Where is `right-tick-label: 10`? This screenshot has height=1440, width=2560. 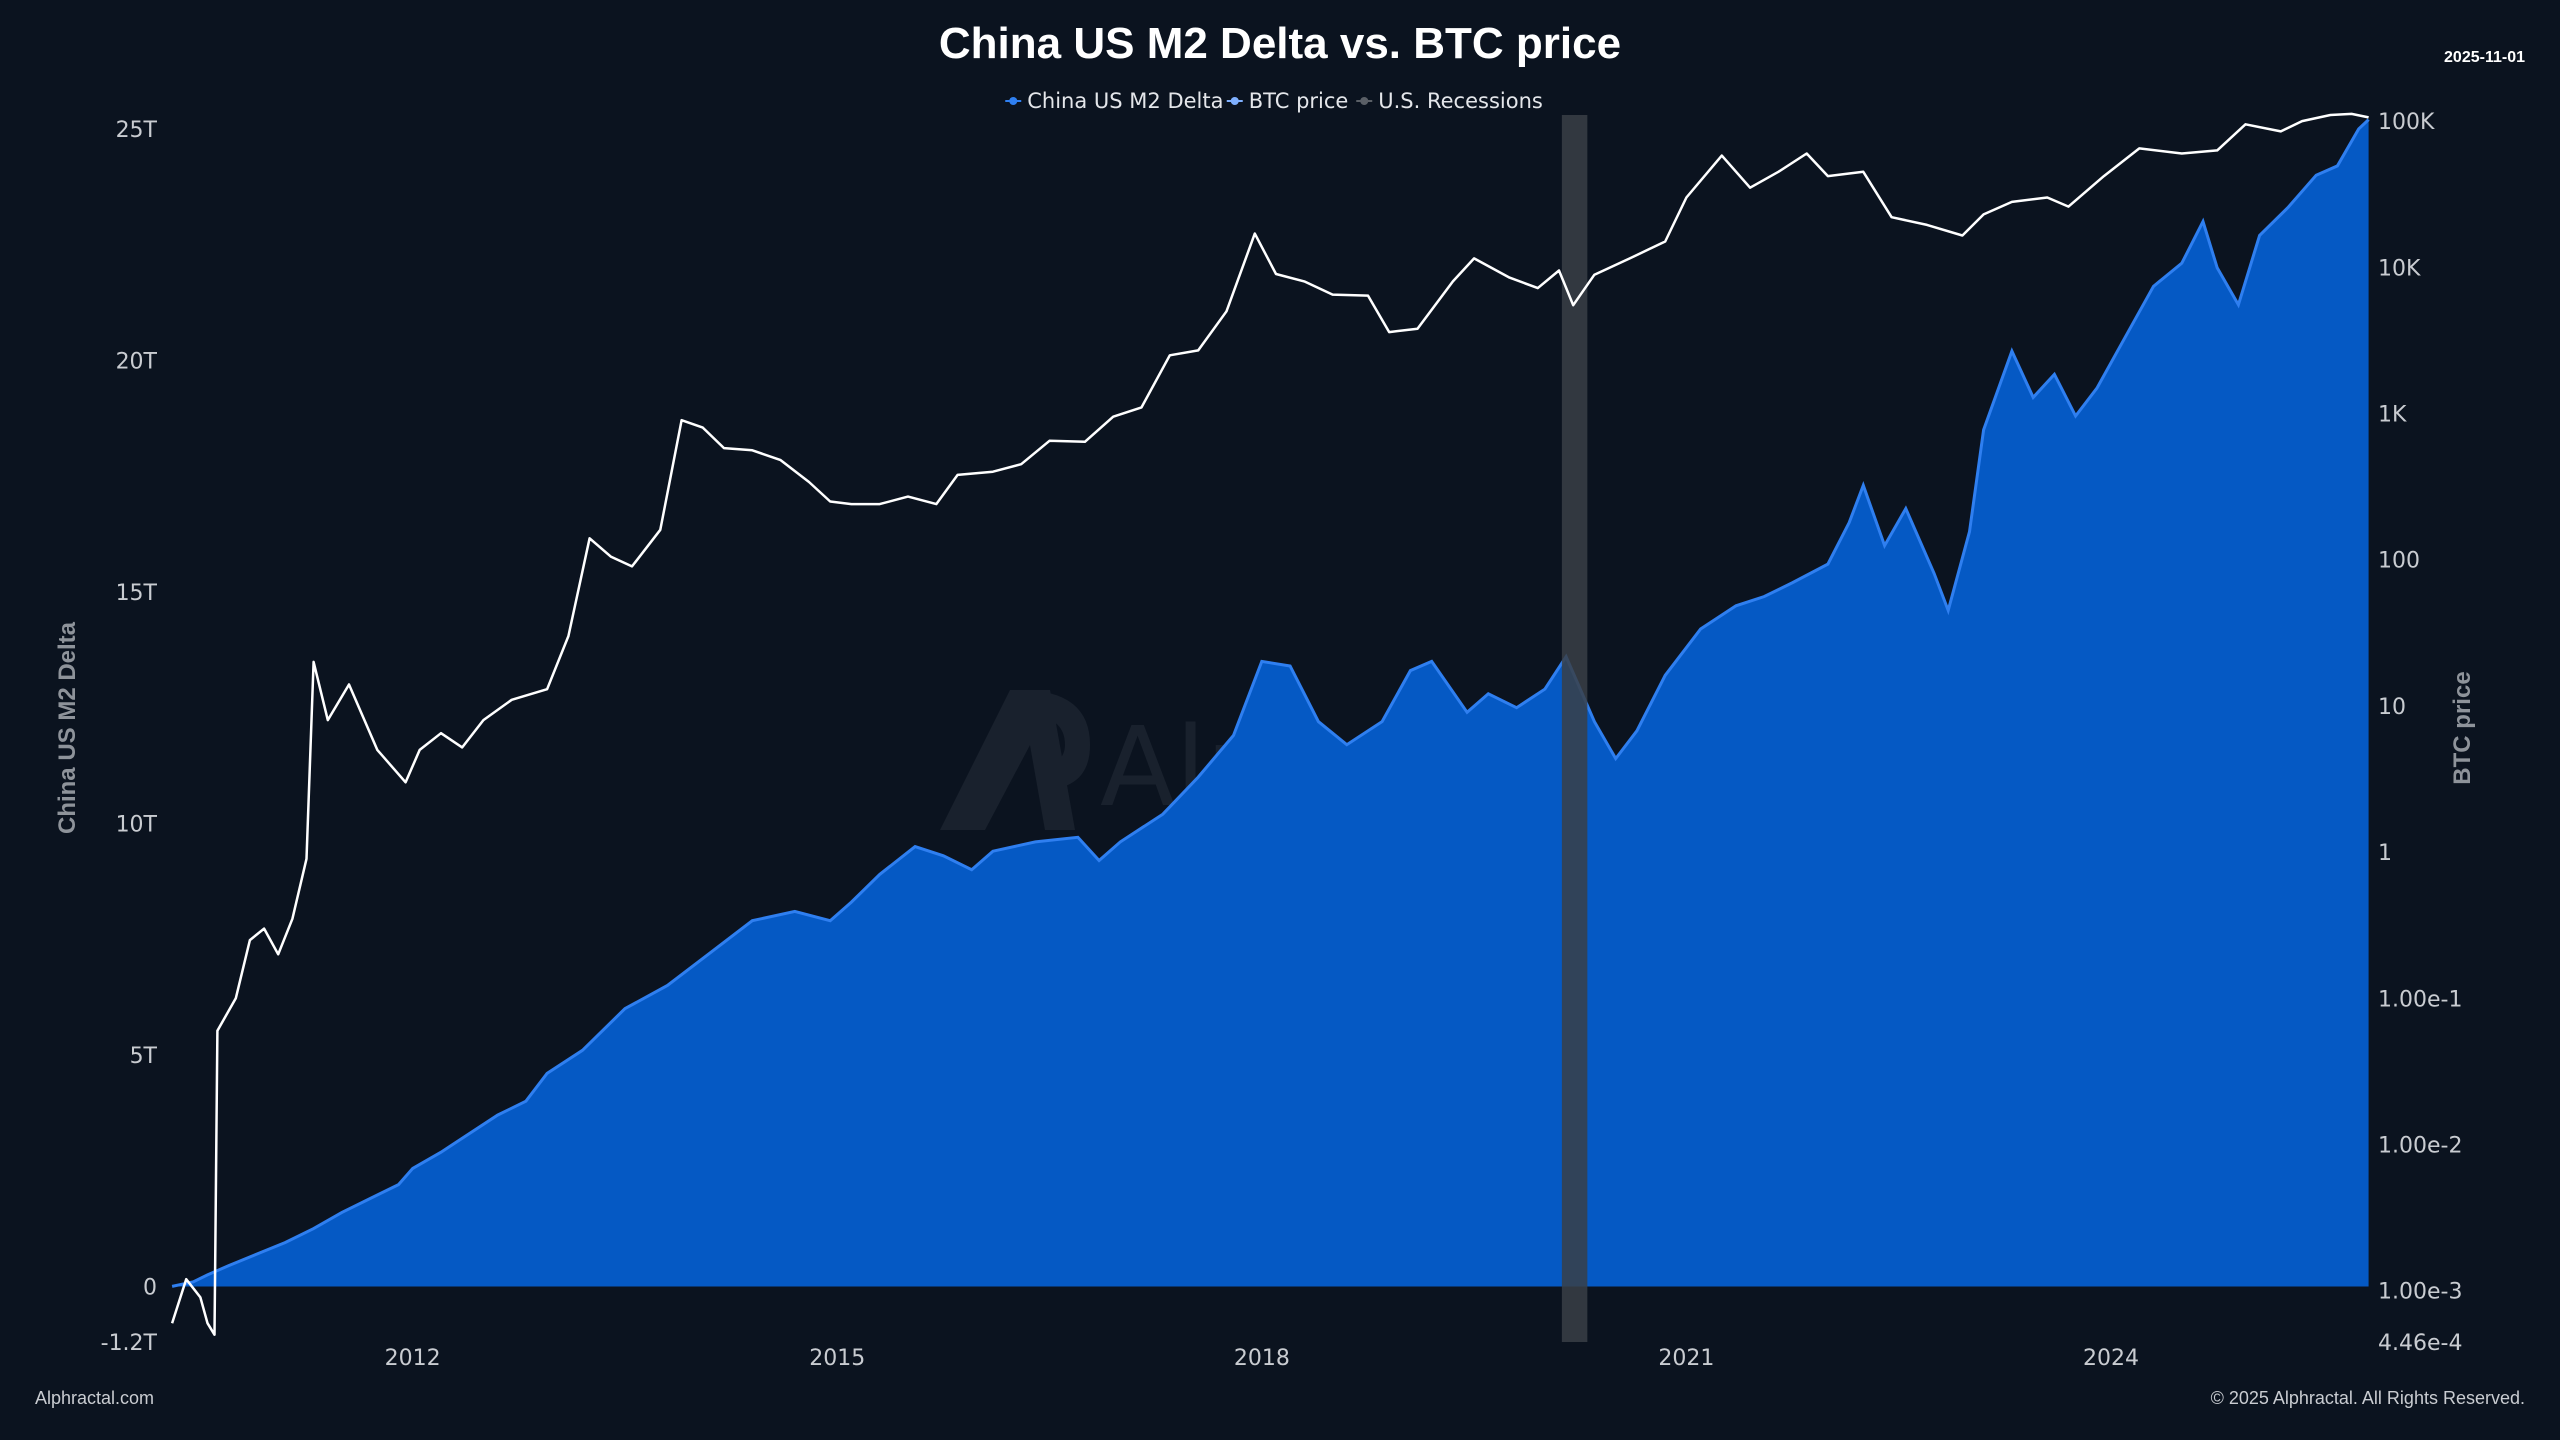
right-tick-label: 10 is located at coordinates (2392, 707).